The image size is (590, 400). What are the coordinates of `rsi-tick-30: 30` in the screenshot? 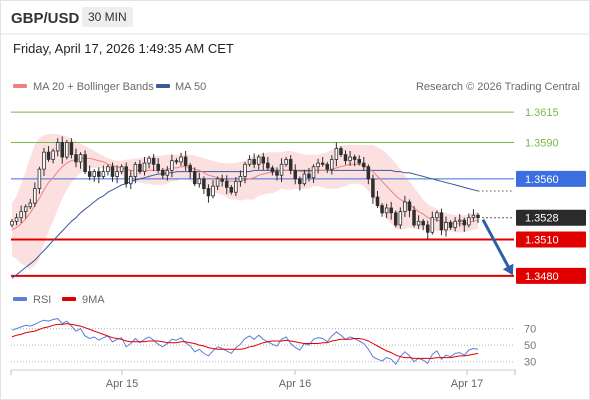 It's located at (530, 363).